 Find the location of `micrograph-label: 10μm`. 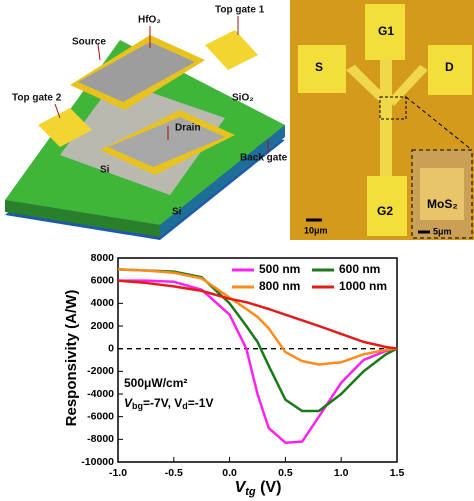

micrograph-label: 10μm is located at coordinates (316, 230).